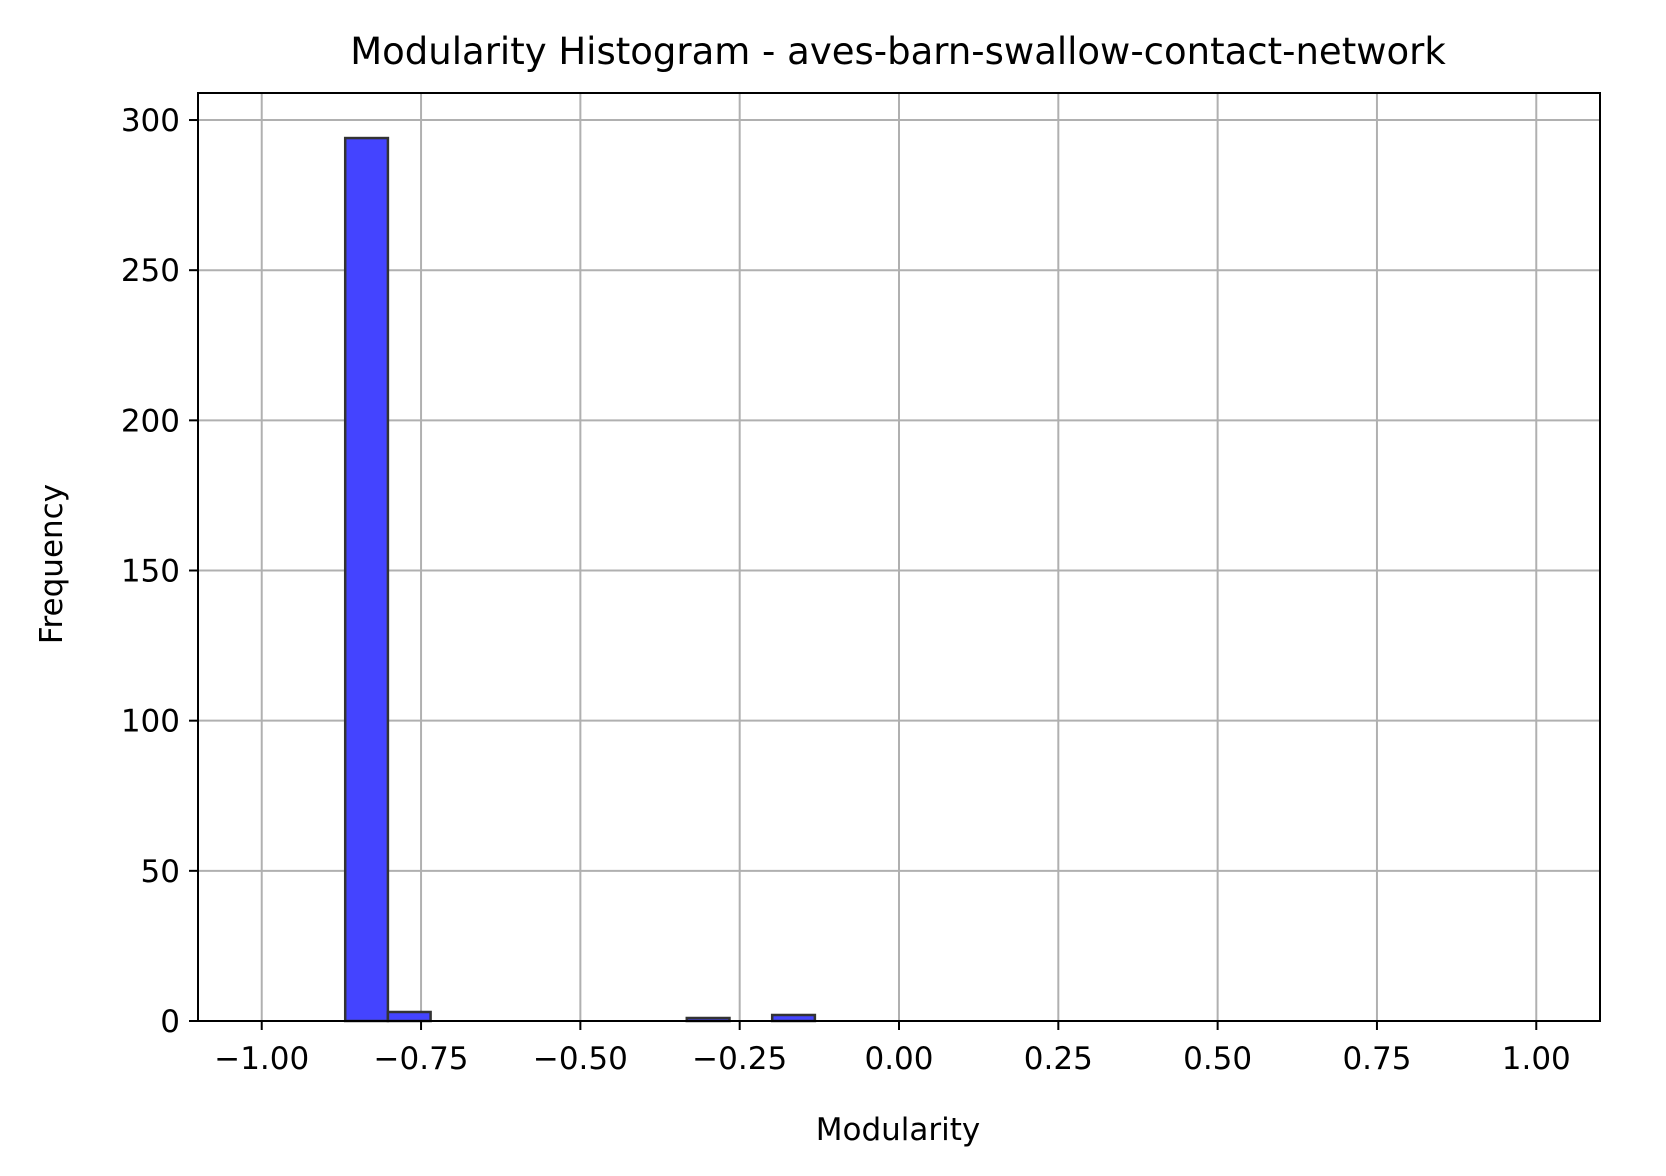 This screenshot has width=1666, height=1176. I want to click on y-tick-label: 50, so click(160, 872).